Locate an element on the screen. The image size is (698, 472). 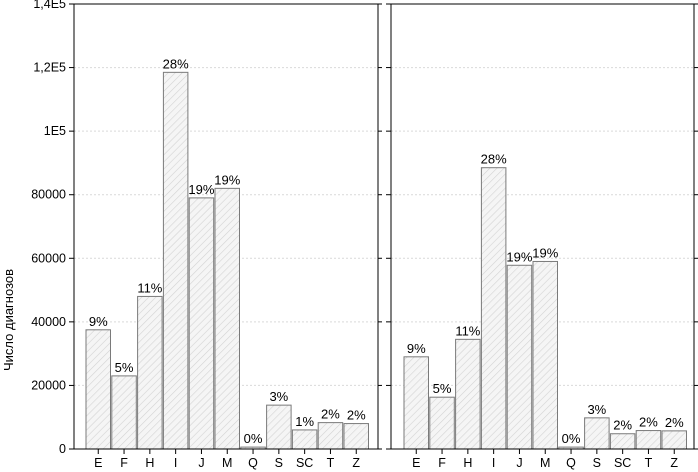
left-data-label-f: 5% is located at coordinates (124, 367).